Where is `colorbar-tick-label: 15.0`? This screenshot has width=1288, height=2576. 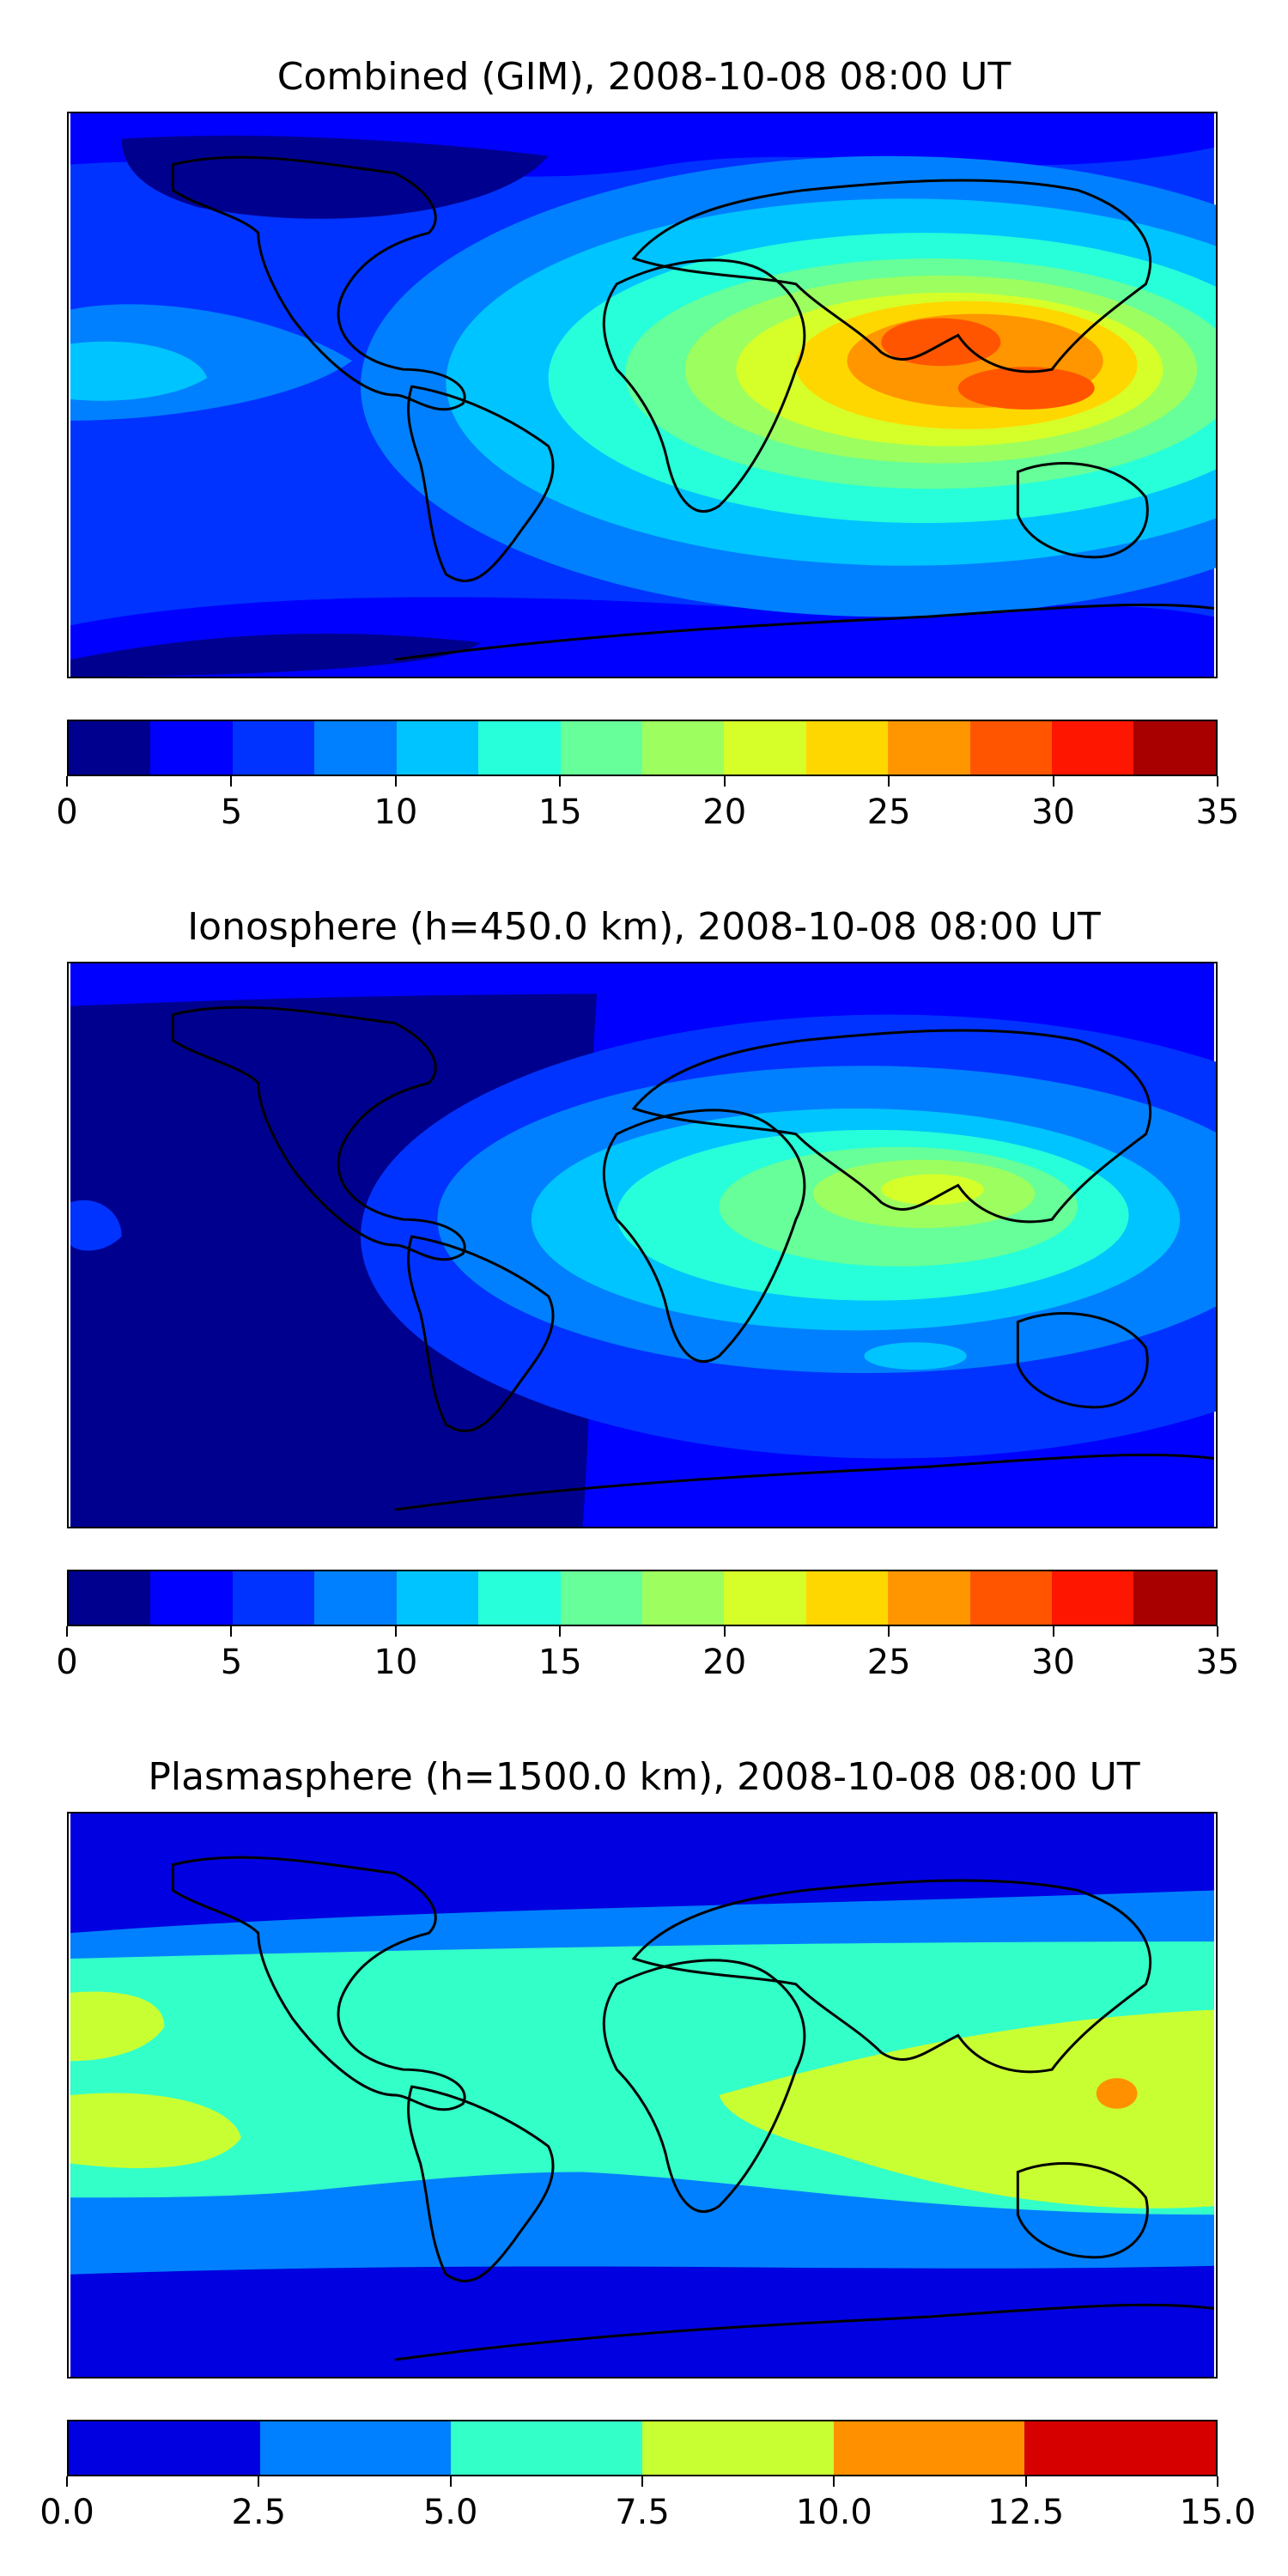 colorbar-tick-label: 15.0 is located at coordinates (1217, 2513).